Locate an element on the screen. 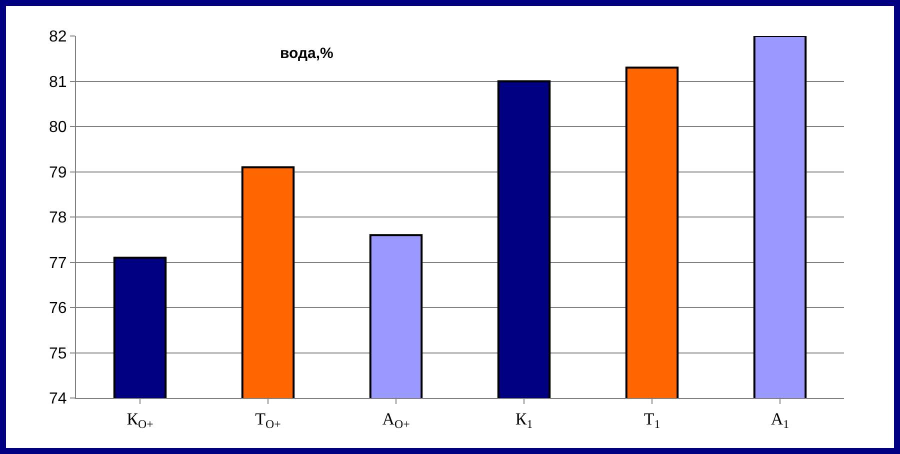  y-tick-label: 75 is located at coordinates (58, 353).